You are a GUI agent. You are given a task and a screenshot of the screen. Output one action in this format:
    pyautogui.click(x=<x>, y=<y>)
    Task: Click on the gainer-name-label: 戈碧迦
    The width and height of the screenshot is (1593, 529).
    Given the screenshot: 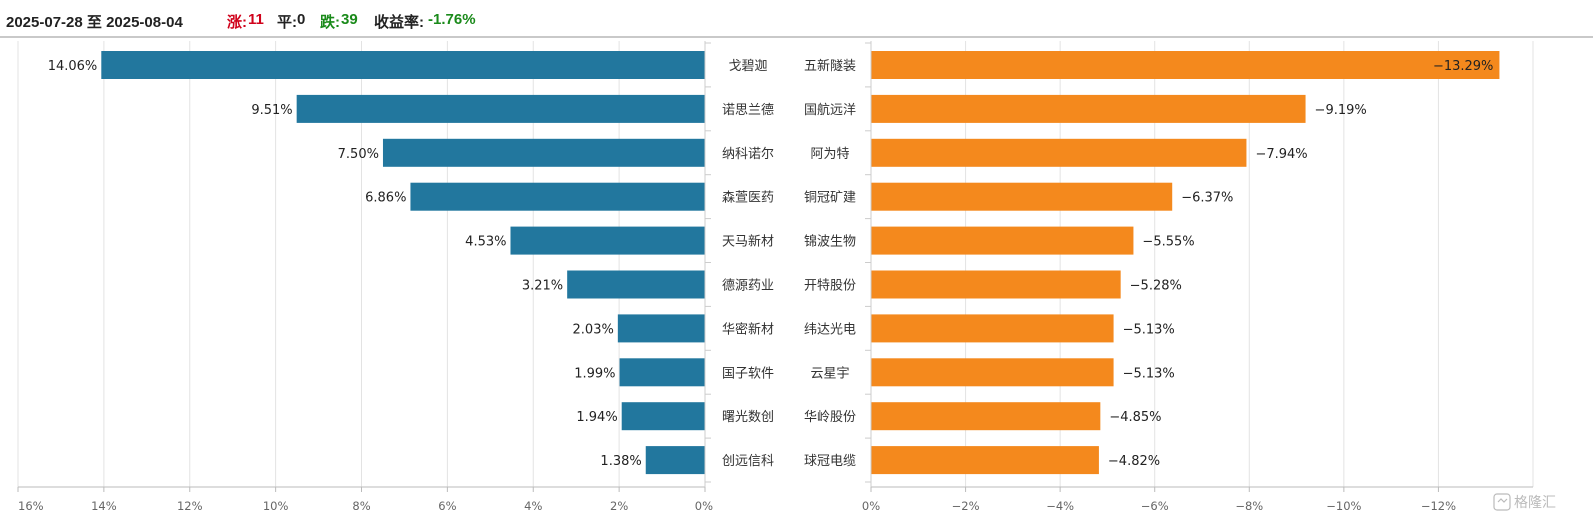 What is the action you would take?
    pyautogui.click(x=747, y=66)
    